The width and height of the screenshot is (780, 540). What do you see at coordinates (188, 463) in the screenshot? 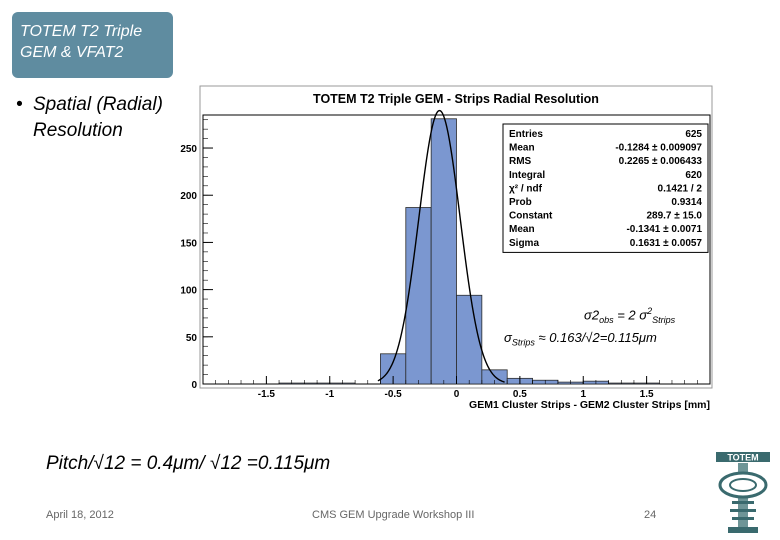
I see `pitch-formula: Pitch/√12 = 0.4μm/ √12 =0.115μm` at bounding box center [188, 463].